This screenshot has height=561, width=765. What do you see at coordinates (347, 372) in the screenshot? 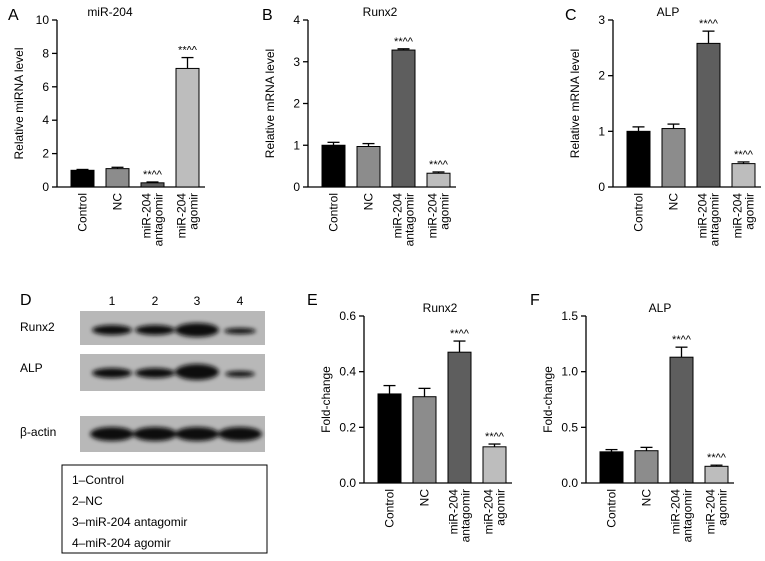
I see `y-tick-label: 0.4` at bounding box center [347, 372].